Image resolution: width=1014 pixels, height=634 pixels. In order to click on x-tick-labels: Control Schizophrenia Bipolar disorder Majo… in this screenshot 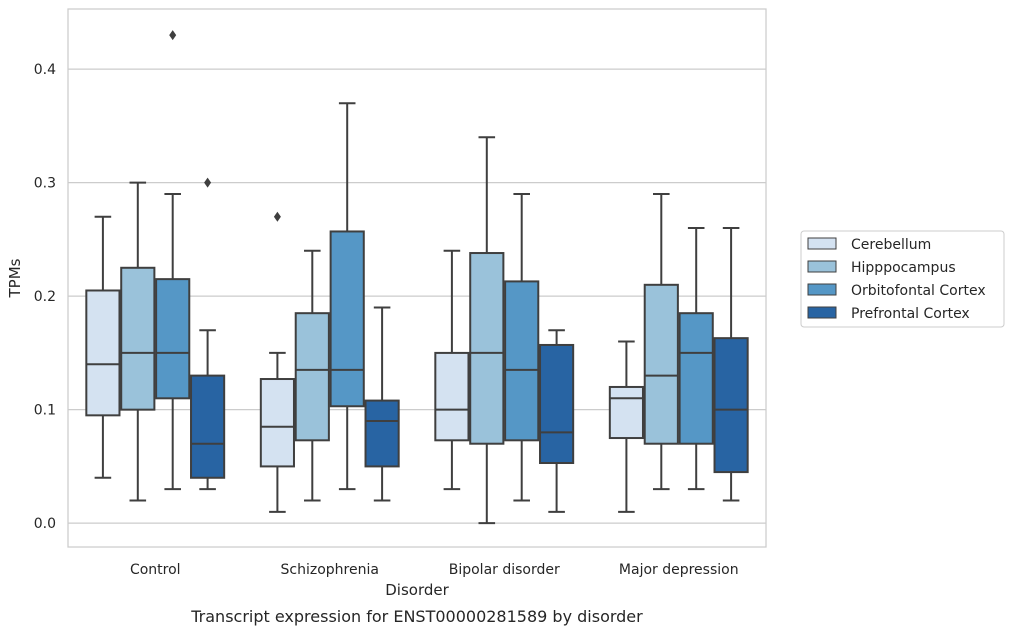, I will do `click(434, 570)`.